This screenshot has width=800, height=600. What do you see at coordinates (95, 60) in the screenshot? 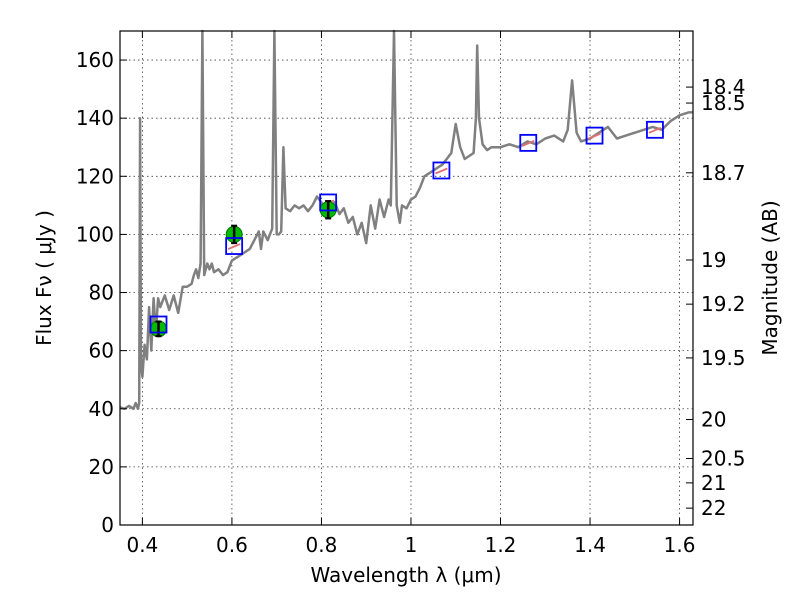
I see `y-tick-label: 160` at bounding box center [95, 60].